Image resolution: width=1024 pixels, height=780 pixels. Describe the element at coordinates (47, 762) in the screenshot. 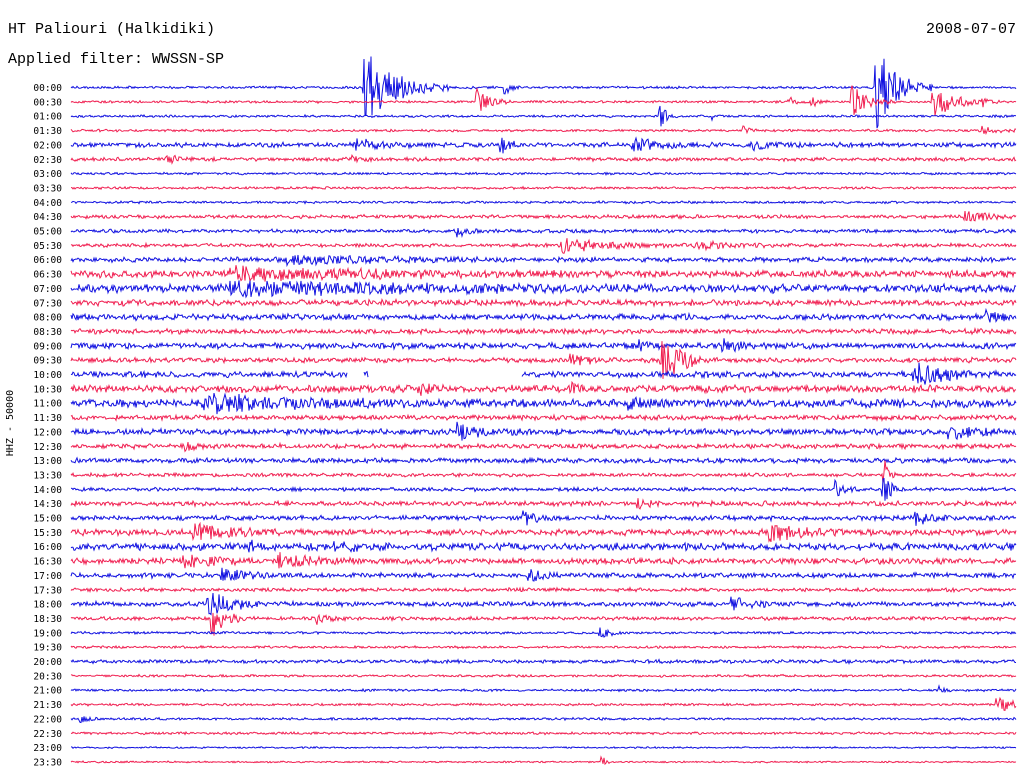

I see `time-tick-label: 23:30` at that location.